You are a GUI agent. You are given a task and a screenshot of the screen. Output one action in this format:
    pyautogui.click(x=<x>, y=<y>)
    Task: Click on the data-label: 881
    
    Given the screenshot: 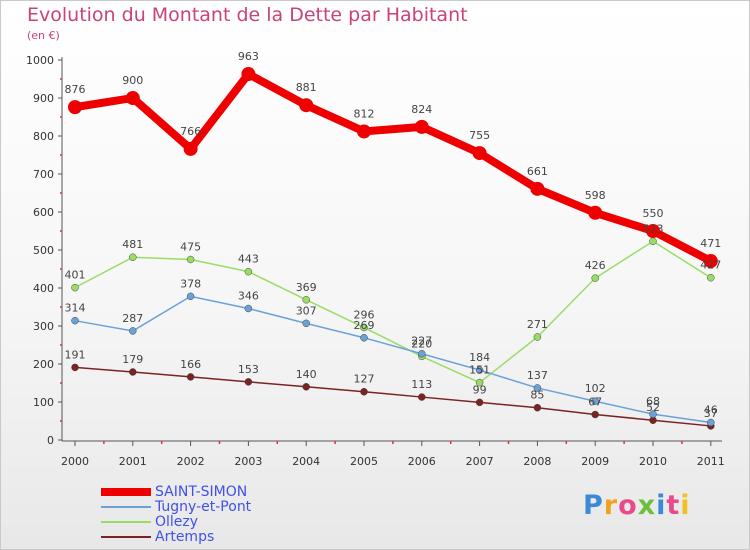 What is the action you would take?
    pyautogui.click(x=306, y=87)
    